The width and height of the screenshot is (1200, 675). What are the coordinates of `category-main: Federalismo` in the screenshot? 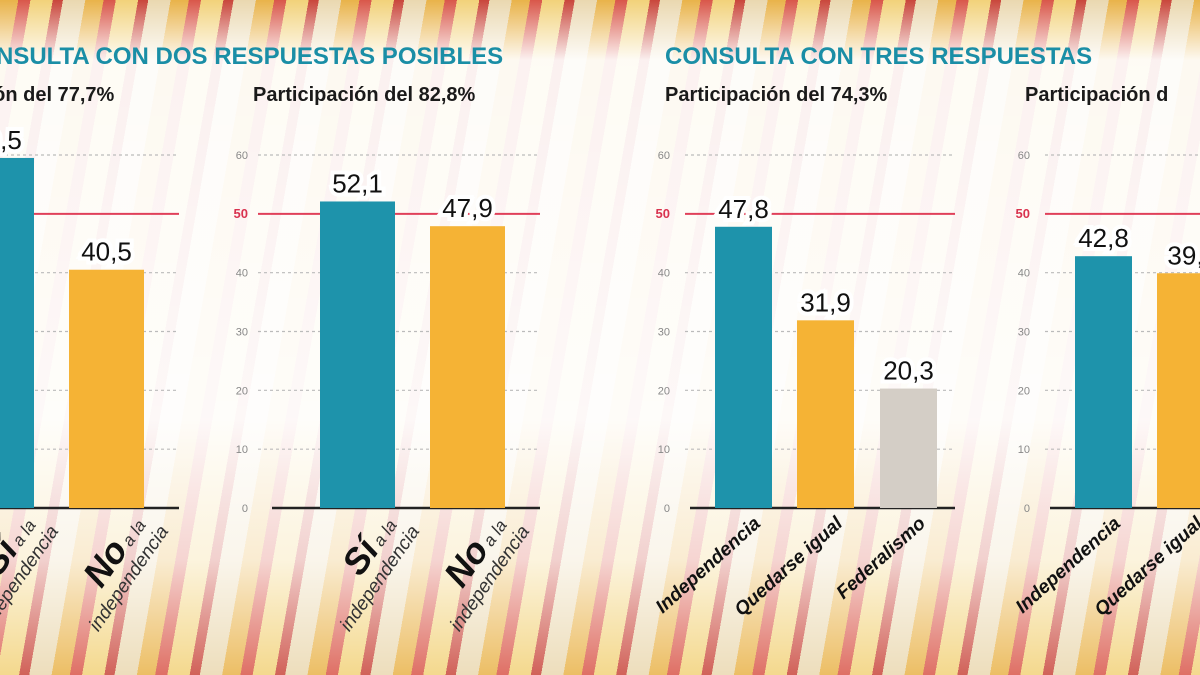 It's located at (881, 558).